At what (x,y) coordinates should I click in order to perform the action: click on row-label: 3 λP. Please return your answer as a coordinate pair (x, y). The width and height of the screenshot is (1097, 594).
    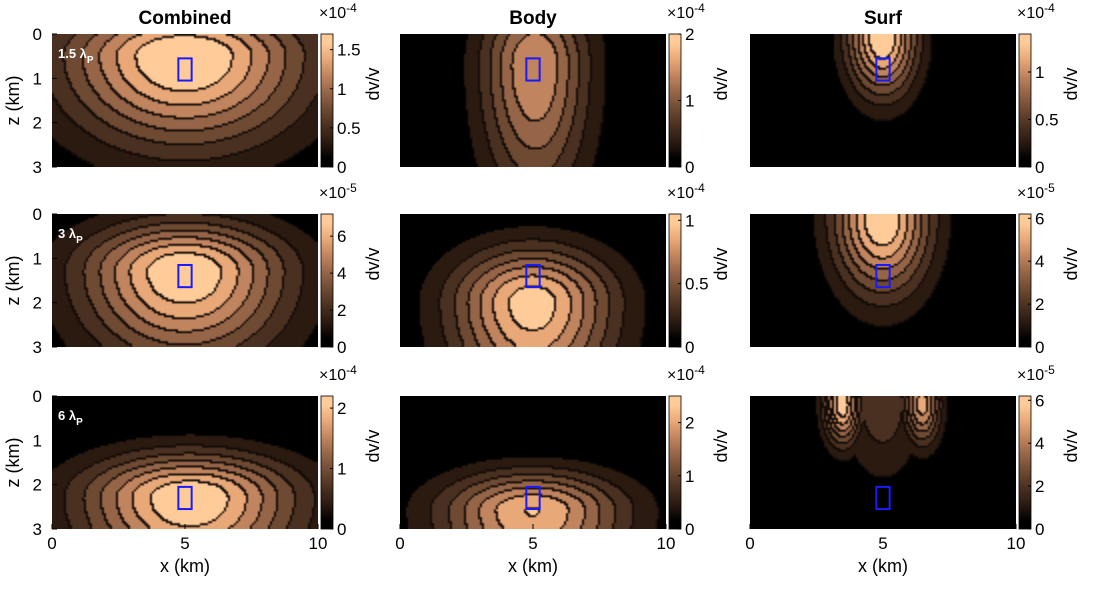
    Looking at the image, I should click on (70, 236).